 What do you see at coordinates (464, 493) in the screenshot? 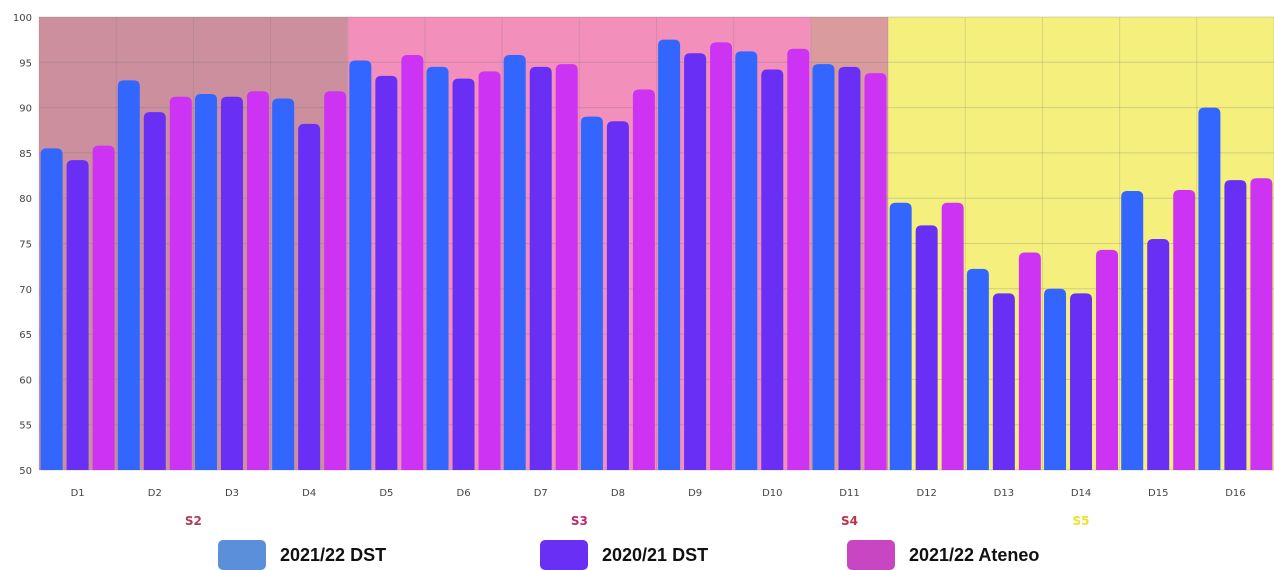
I see `x-tick-label-d6: D6` at bounding box center [464, 493].